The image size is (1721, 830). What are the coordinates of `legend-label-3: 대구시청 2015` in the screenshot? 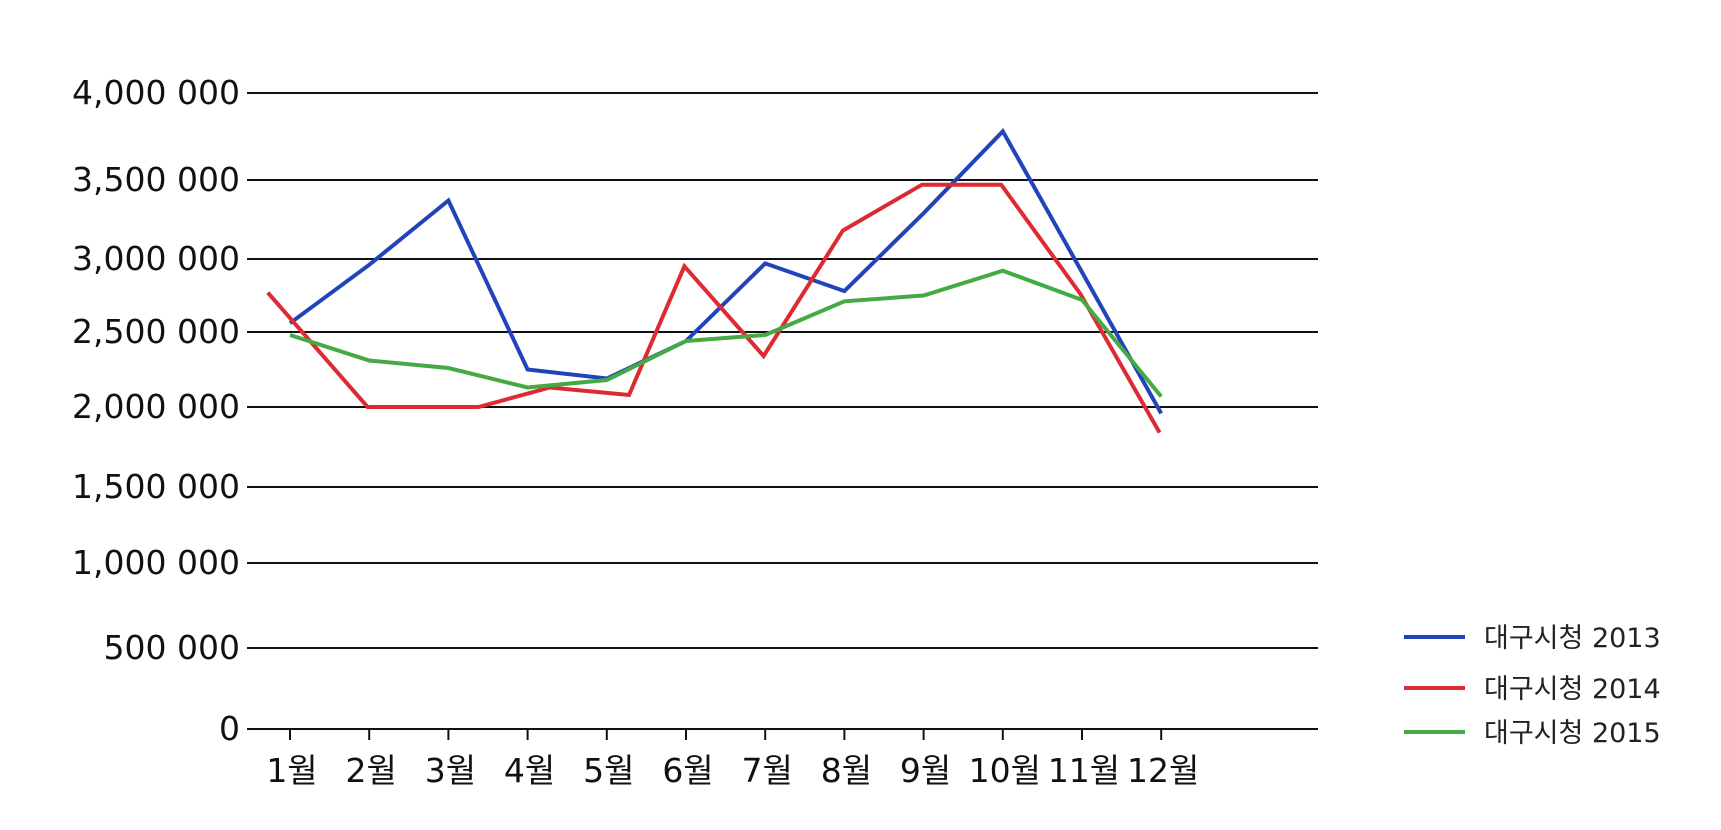 It's located at (1572, 733).